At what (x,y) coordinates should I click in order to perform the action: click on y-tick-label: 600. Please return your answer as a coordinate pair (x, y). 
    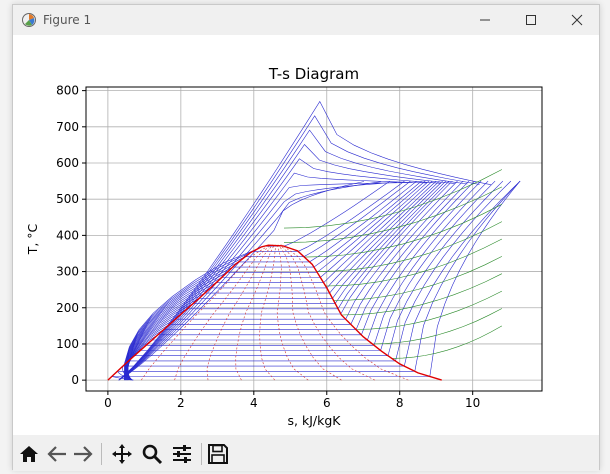
    Looking at the image, I should click on (67, 163).